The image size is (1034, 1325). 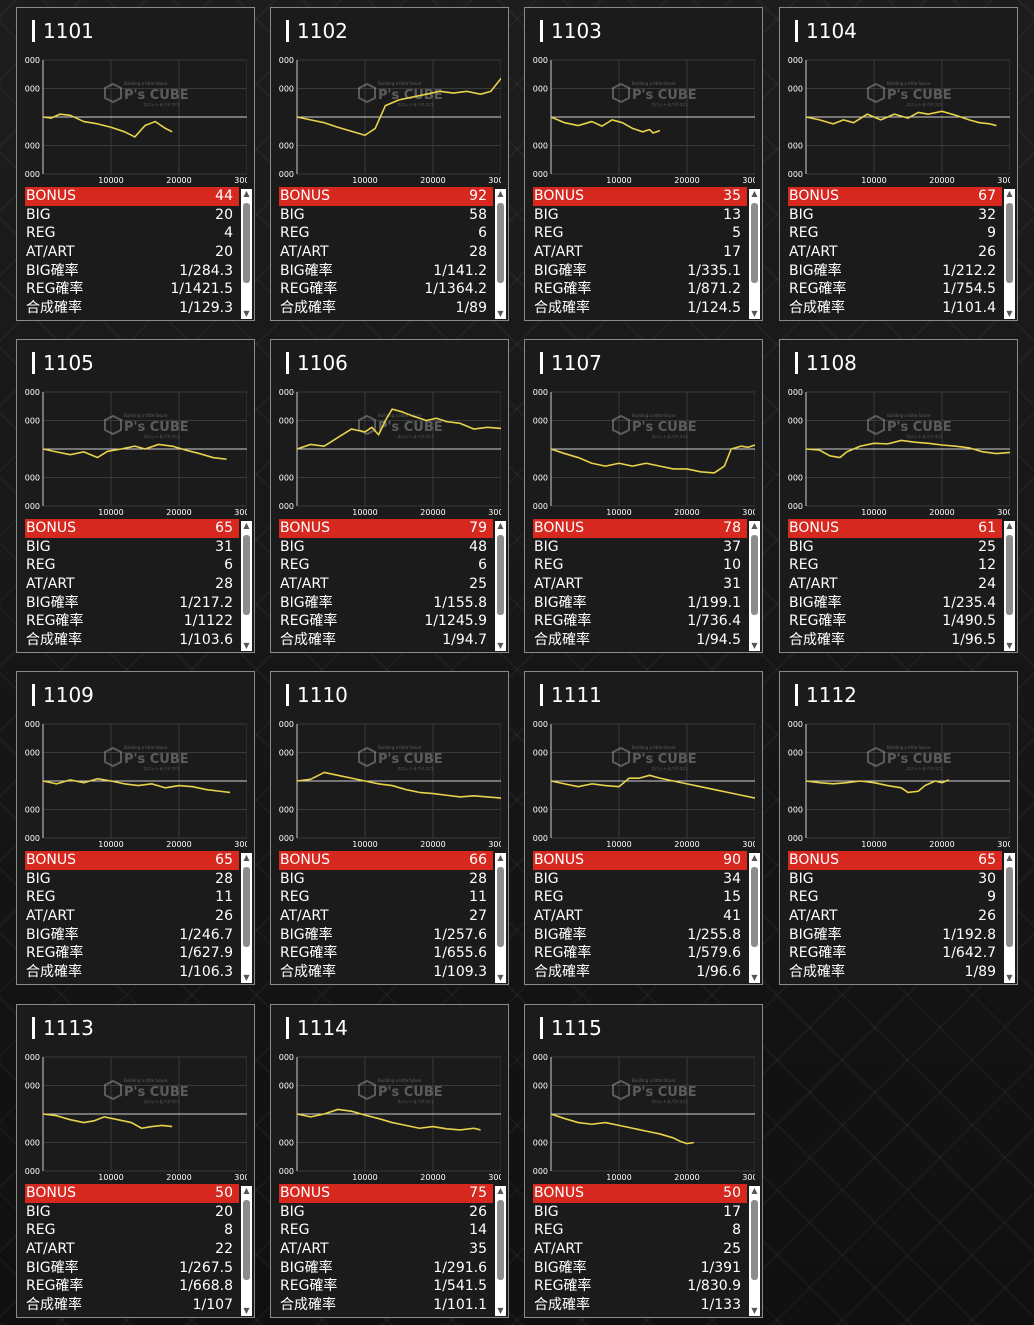 What do you see at coordinates (478, 214) in the screenshot?
I see `stat-value: 58` at bounding box center [478, 214].